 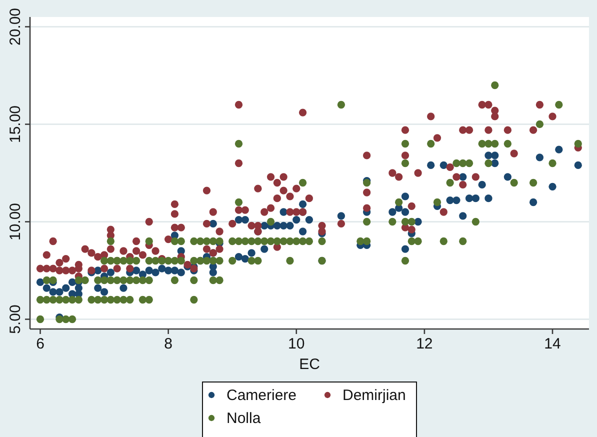 What do you see at coordinates (15, 221) in the screenshot?
I see `y-tick-label: 10.00` at bounding box center [15, 221].